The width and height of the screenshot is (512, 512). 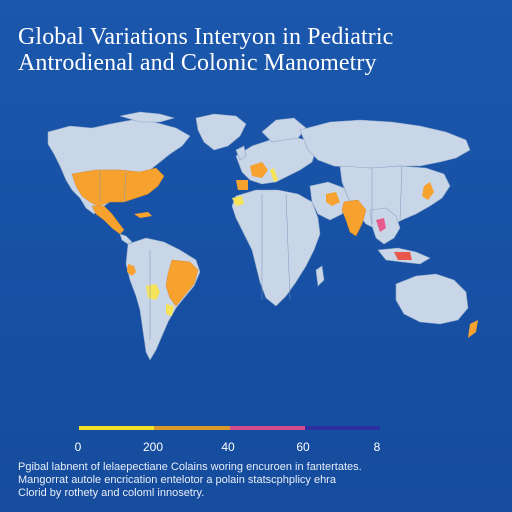 I want to click on caption-line-3: Clorid by rothety and coloml innosetry., so click(x=111, y=493).